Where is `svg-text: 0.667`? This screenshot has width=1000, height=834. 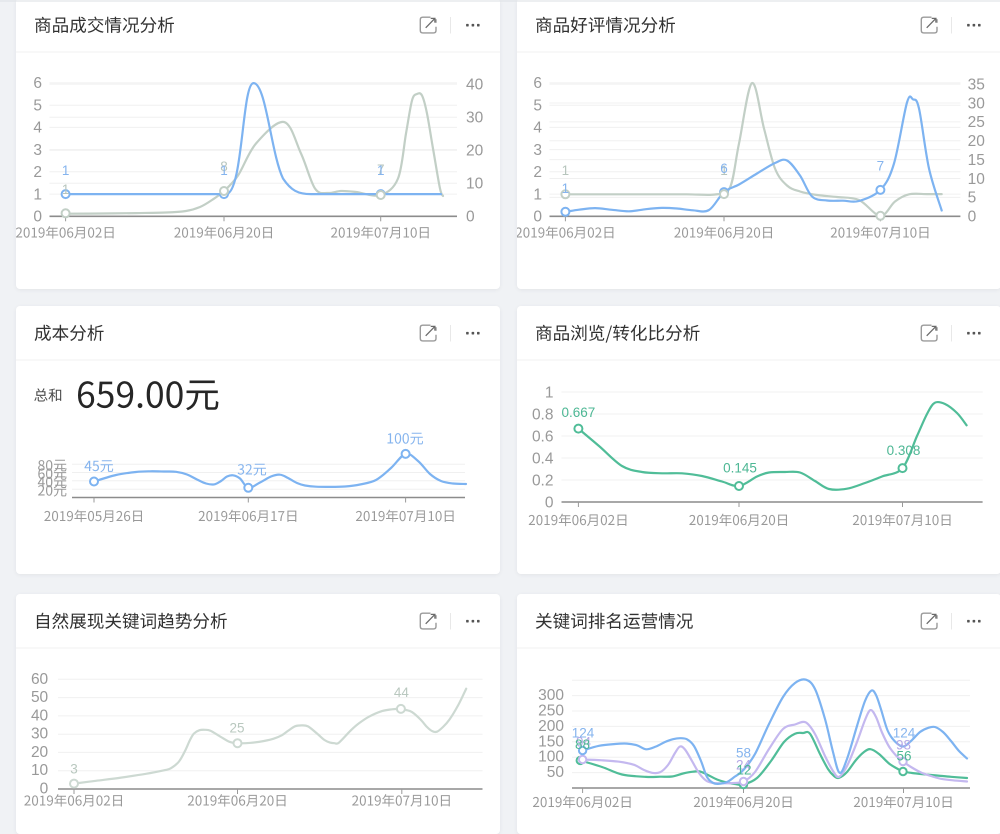 svg-text: 0.667 is located at coordinates (579, 412).